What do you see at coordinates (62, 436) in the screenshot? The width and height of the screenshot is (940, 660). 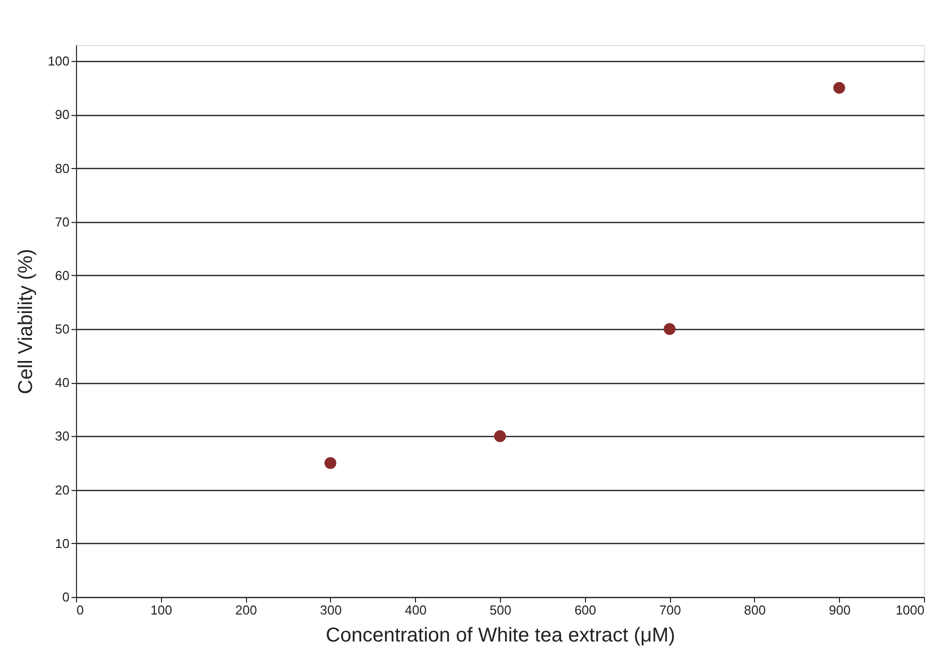 I see `y-tick-label: 30` at bounding box center [62, 436].